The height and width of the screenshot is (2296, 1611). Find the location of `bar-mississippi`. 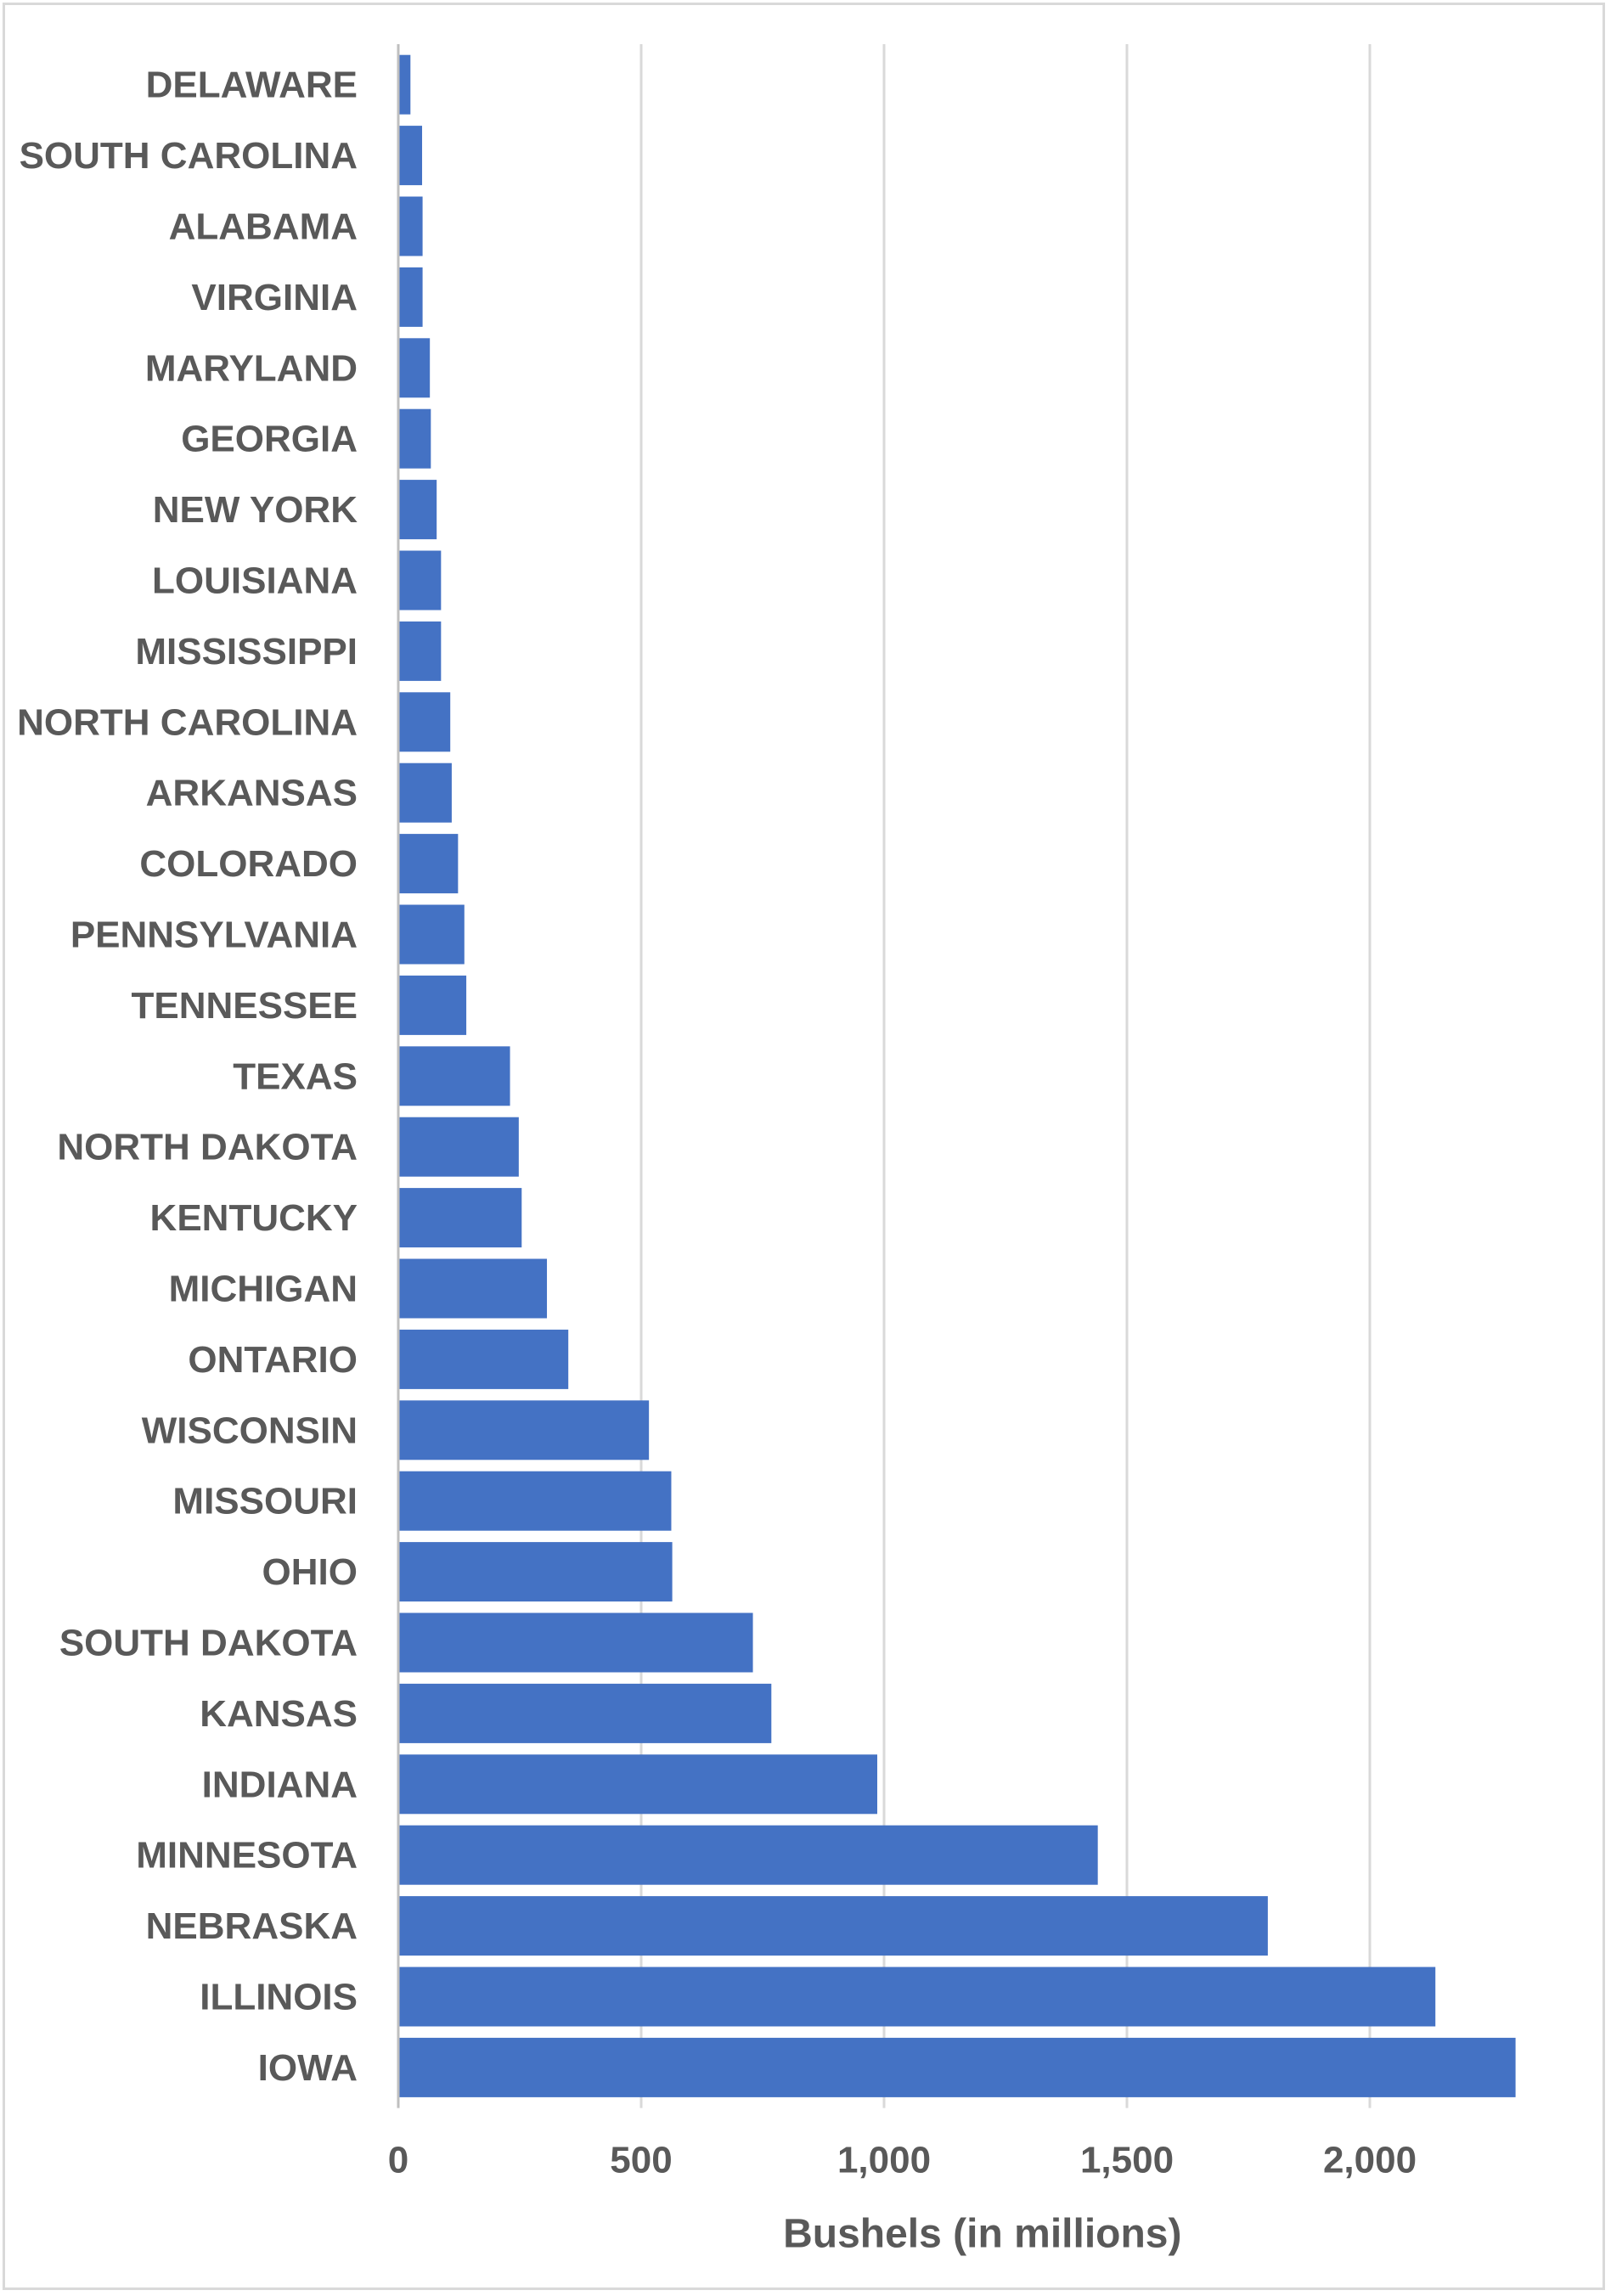

bar-mississippi is located at coordinates (420, 651).